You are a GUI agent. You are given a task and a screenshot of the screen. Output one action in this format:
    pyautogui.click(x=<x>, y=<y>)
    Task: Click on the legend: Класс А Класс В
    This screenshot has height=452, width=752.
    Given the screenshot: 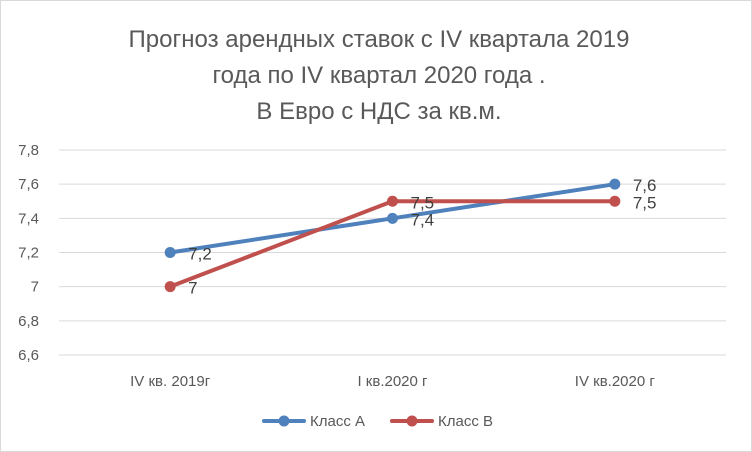 What is the action you would take?
    pyautogui.click(x=377, y=421)
    